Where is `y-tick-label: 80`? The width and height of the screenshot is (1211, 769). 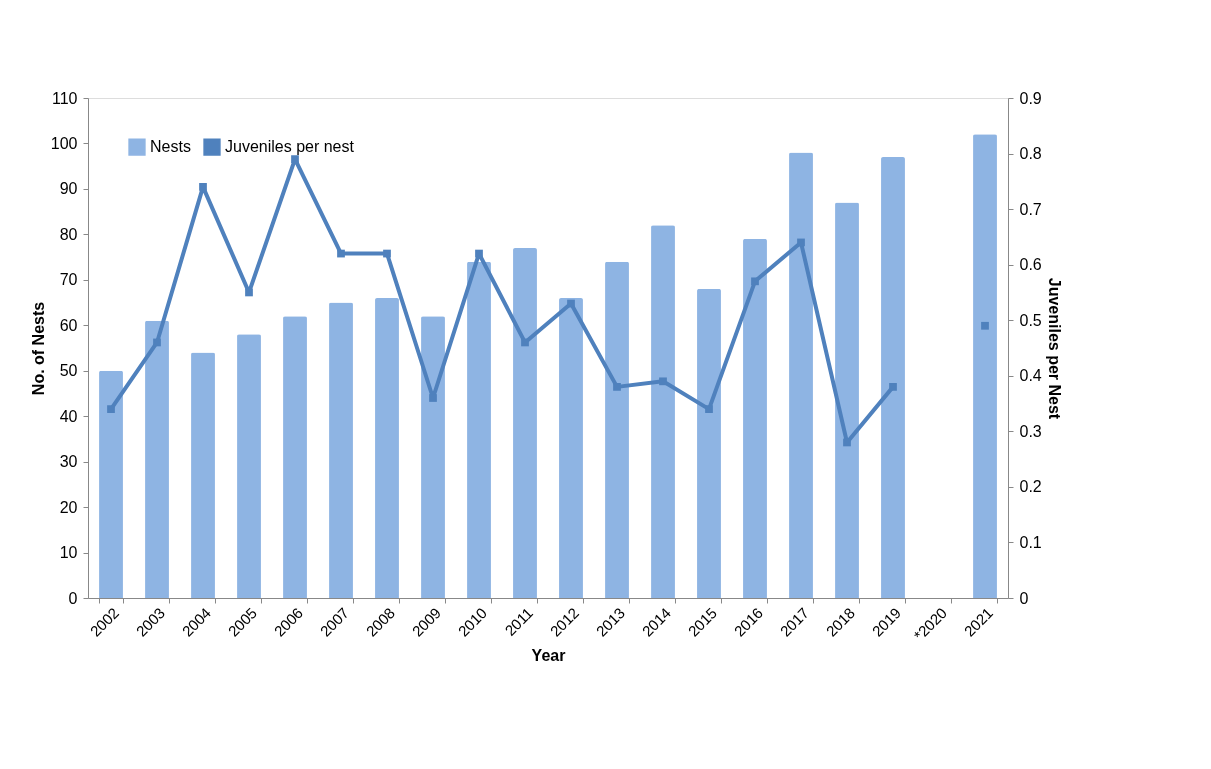
y-tick-label: 80 is located at coordinates (68, 234).